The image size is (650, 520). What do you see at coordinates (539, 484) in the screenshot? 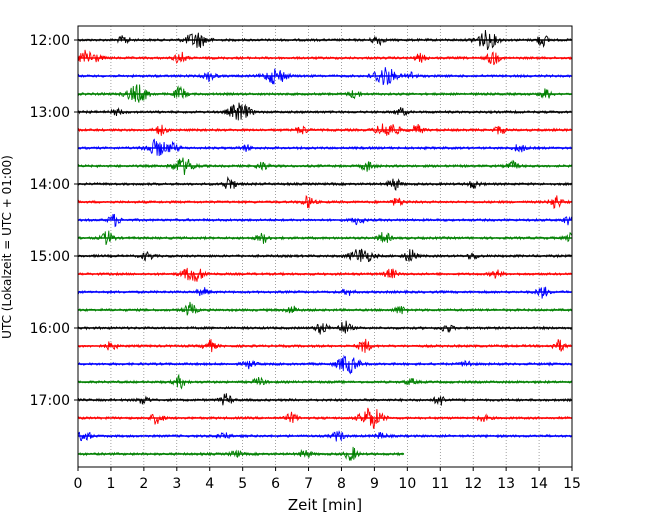
I see `x-tick-label: 14` at bounding box center [539, 484].